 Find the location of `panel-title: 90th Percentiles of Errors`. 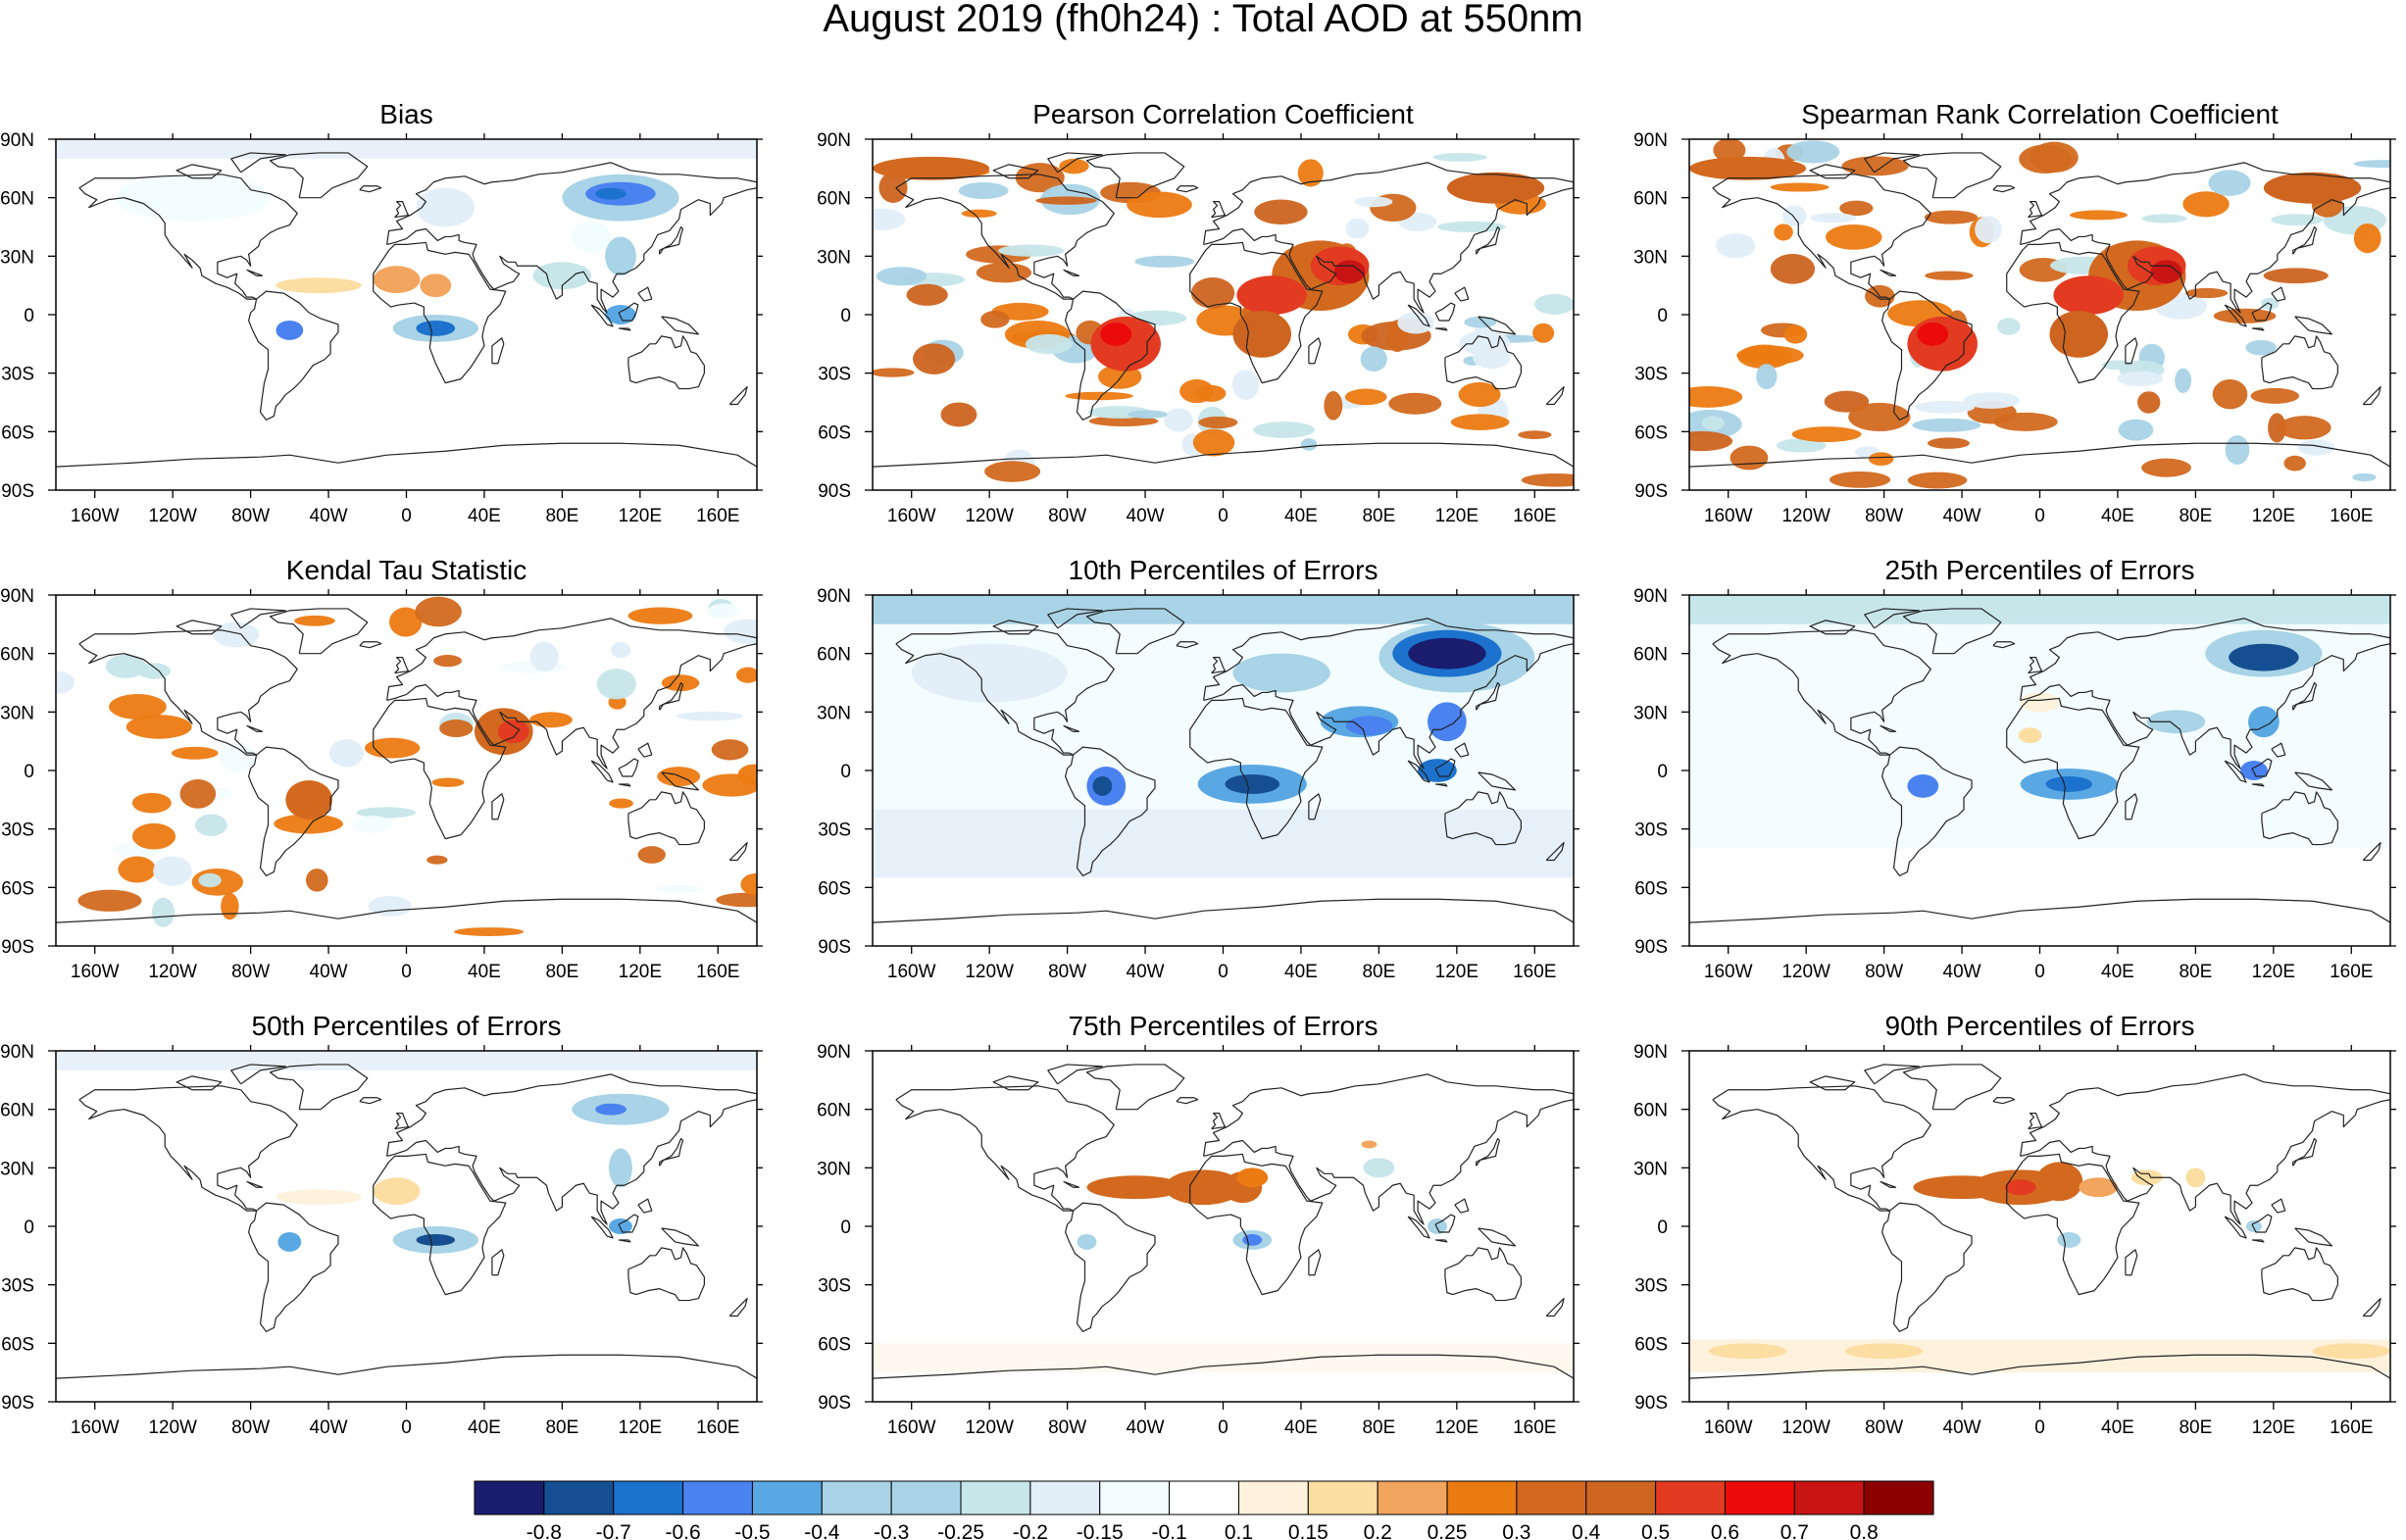

panel-title: 90th Percentiles of Errors is located at coordinates (2040, 1026).